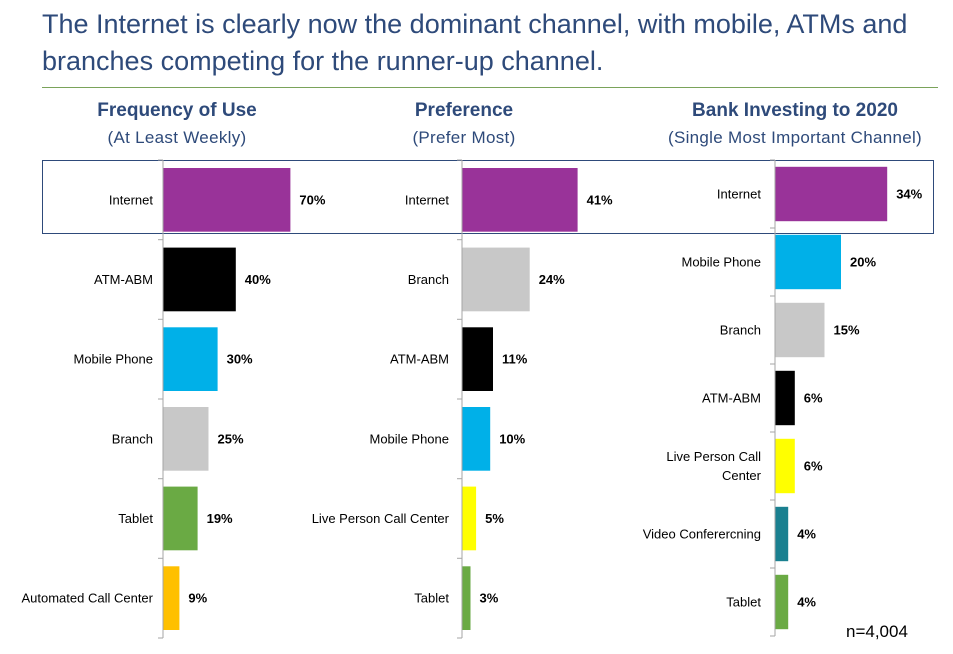  I want to click on value-label: 11%, so click(515, 359).